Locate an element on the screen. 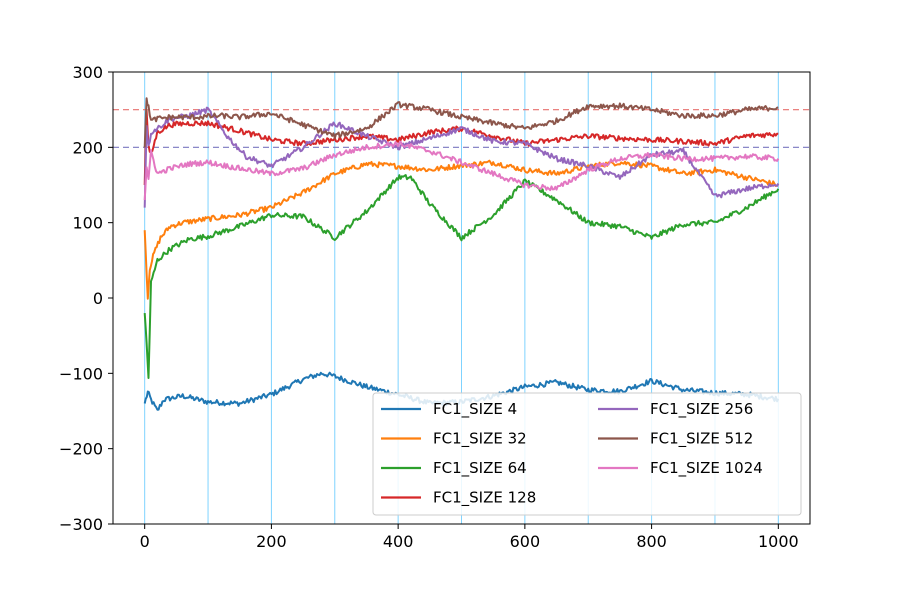 This screenshot has width=900, height=600. legend-box is located at coordinates (587, 454).